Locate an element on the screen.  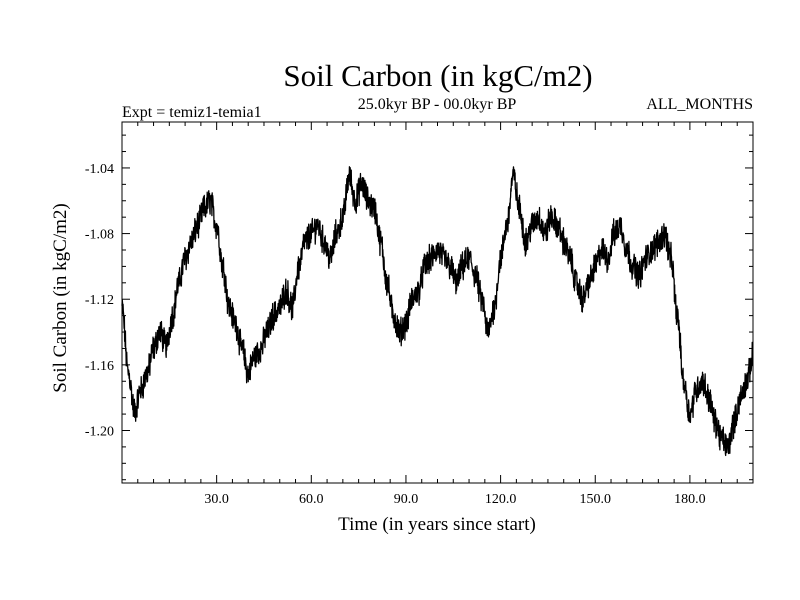
x-tick-label: 30.0 is located at coordinates (216, 499).